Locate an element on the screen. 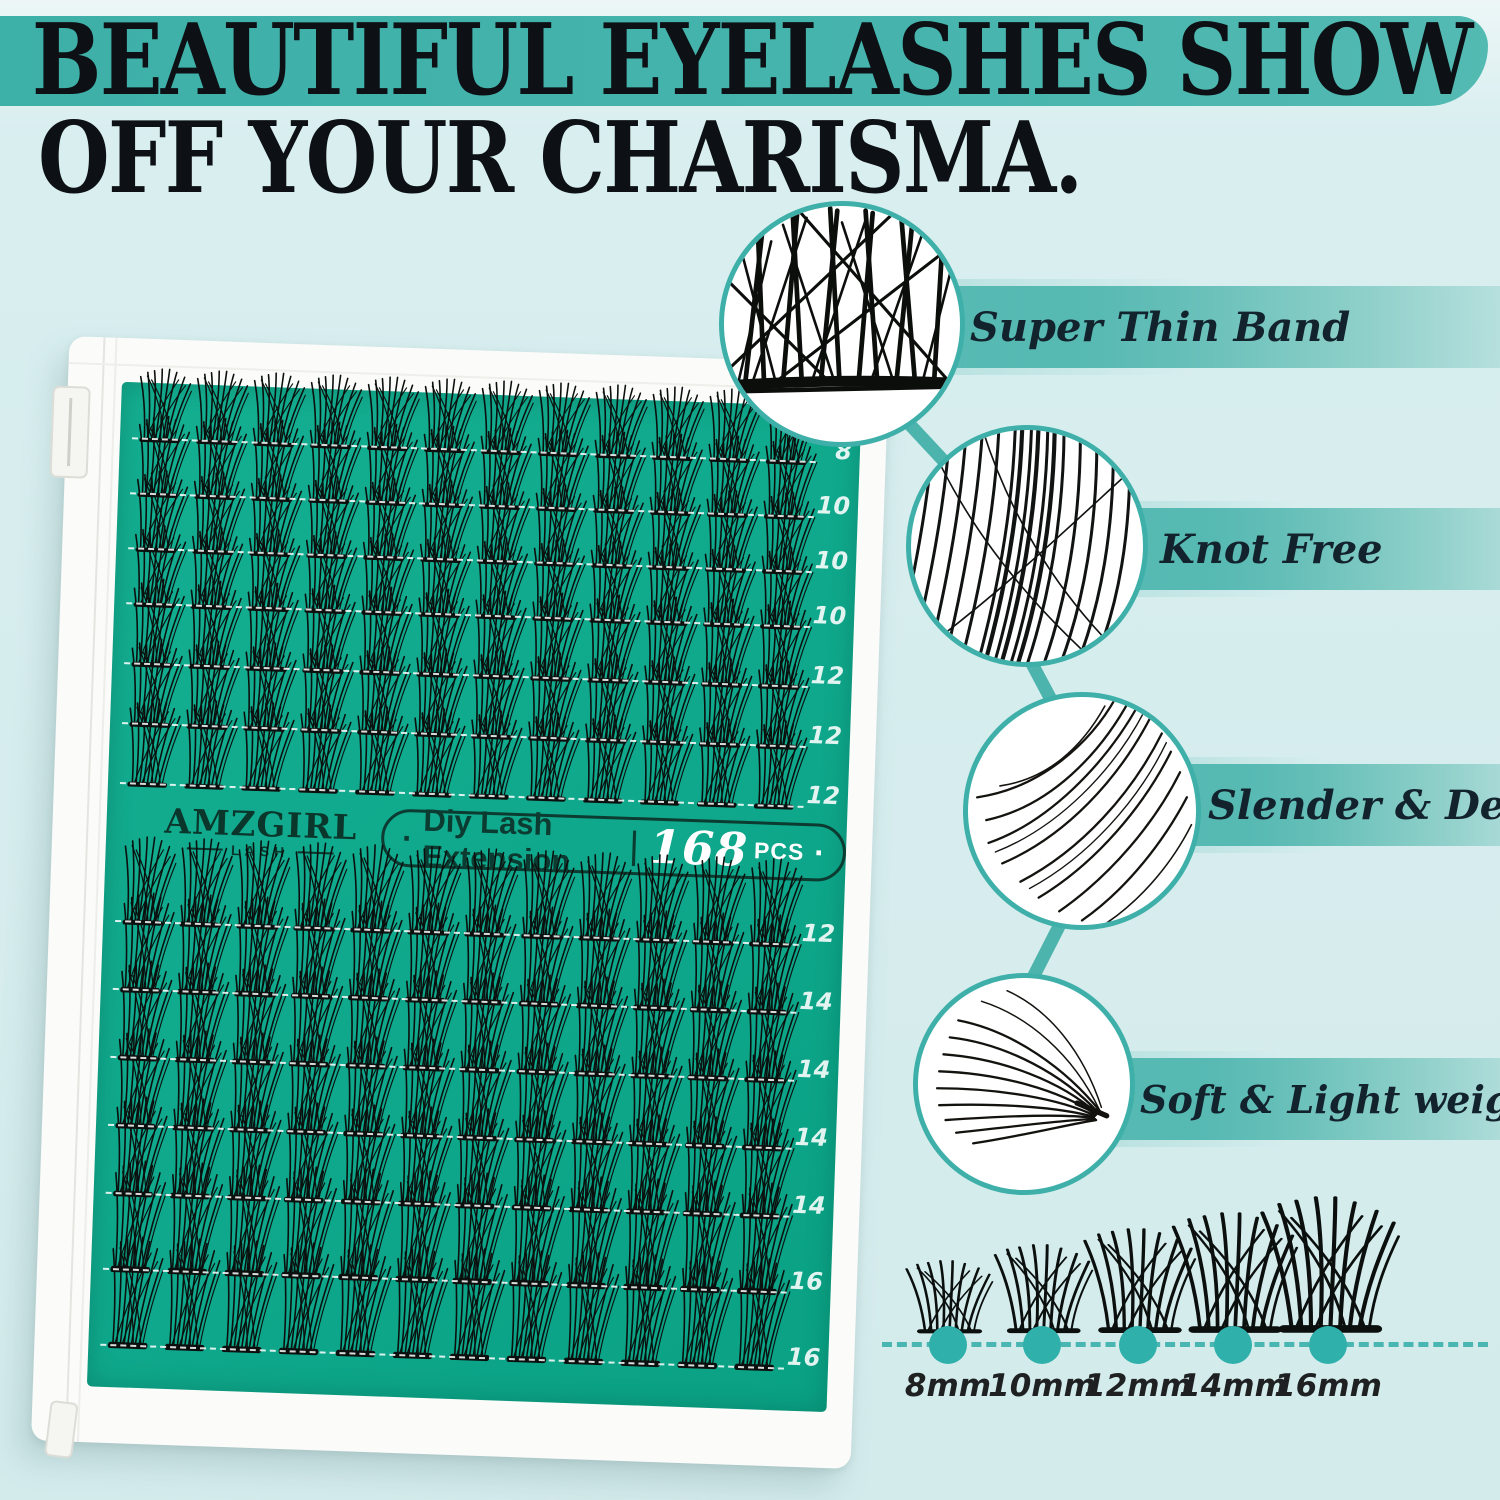 The image size is (1500, 1500). zipper-slider is located at coordinates (70, 432).